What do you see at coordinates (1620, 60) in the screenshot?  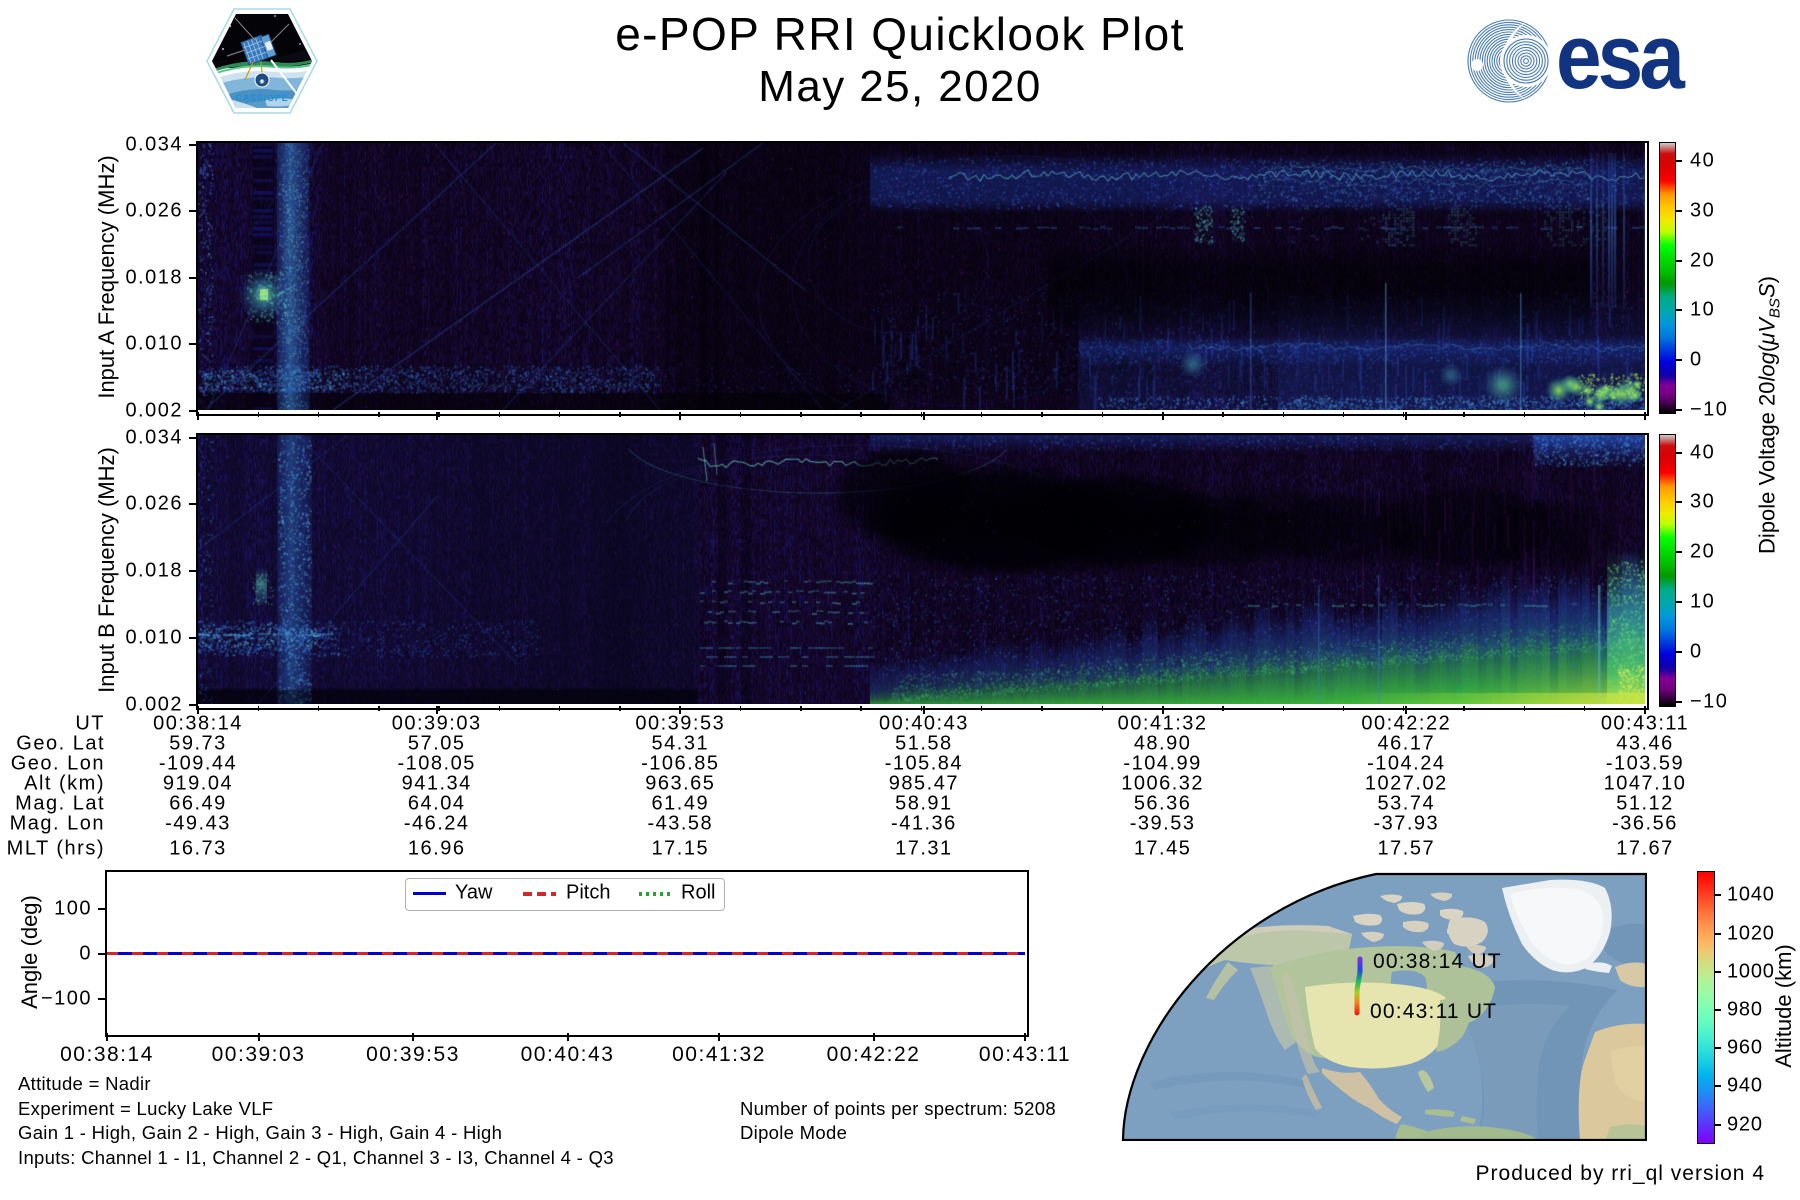 I see `svg-text: esa` at bounding box center [1620, 60].